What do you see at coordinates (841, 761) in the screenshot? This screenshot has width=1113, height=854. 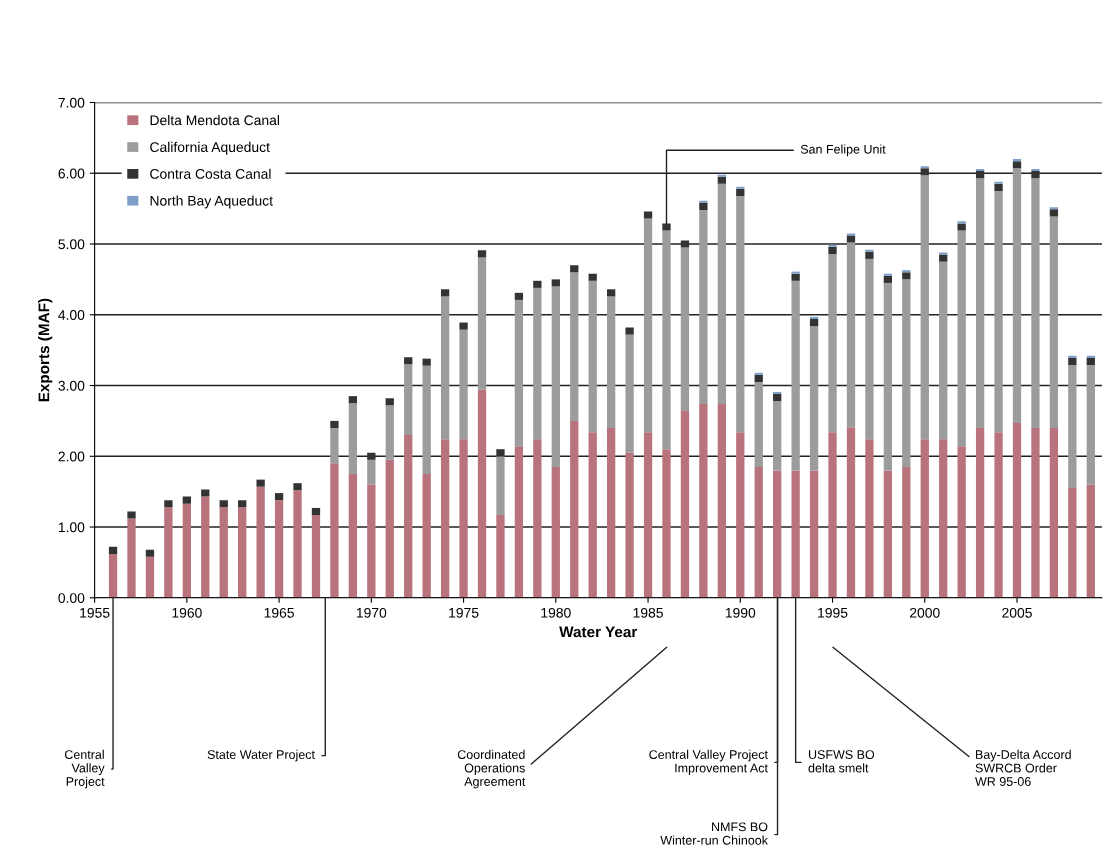 I see `annotation: USFWS BO delta smelt` at bounding box center [841, 761].